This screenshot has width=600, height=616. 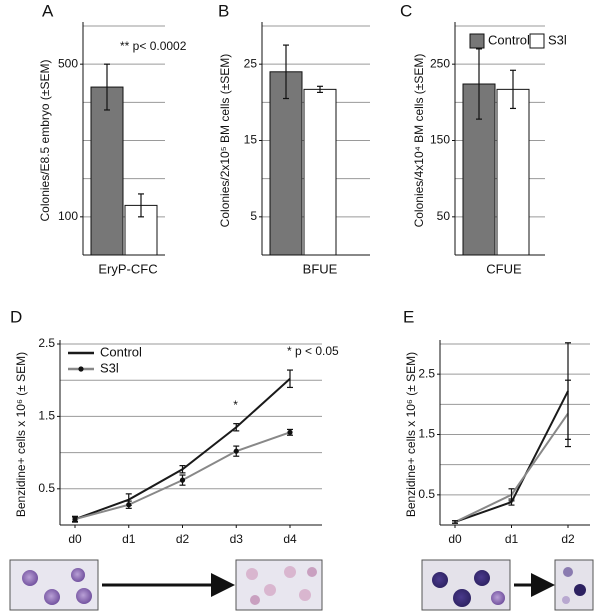 What do you see at coordinates (444, 216) in the screenshot?
I see `y-tick-label: 50` at bounding box center [444, 216].